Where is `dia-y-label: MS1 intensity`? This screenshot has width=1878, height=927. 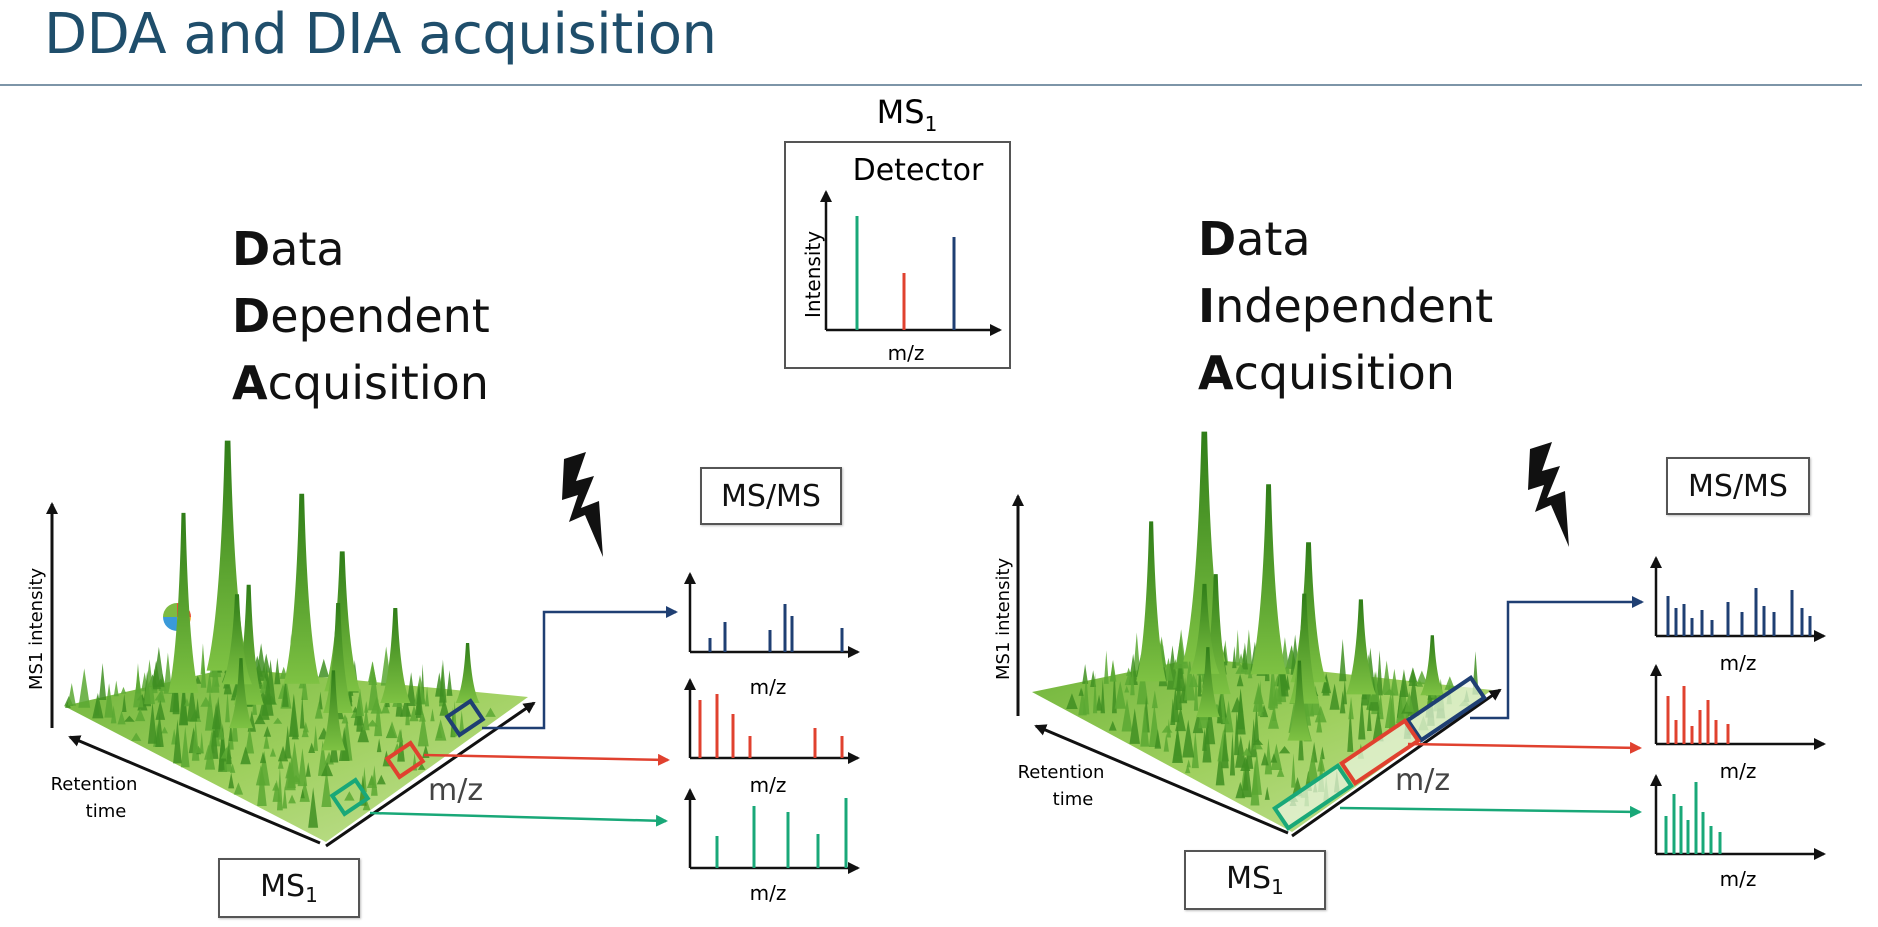
dia-y-label: MS1 intensity is located at coordinates (1003, 618).